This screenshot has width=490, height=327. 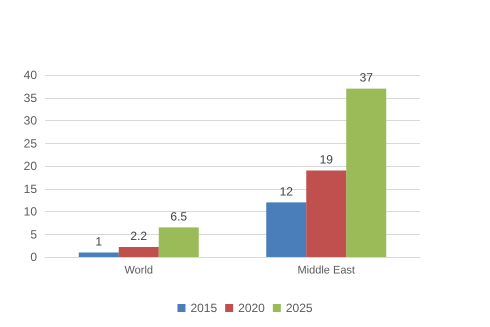 What do you see at coordinates (34, 257) in the screenshot?
I see `y-tick-label: 0` at bounding box center [34, 257].